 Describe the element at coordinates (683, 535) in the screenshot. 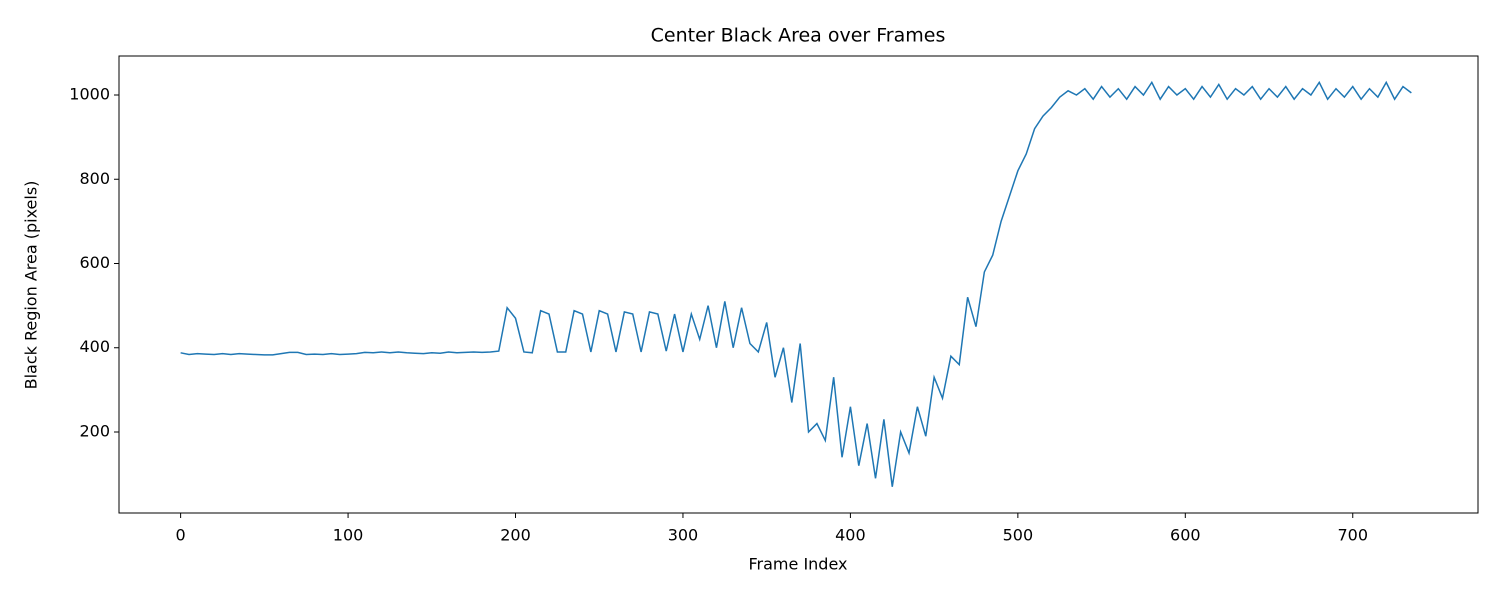

I see `x-tick-label: 300` at that location.